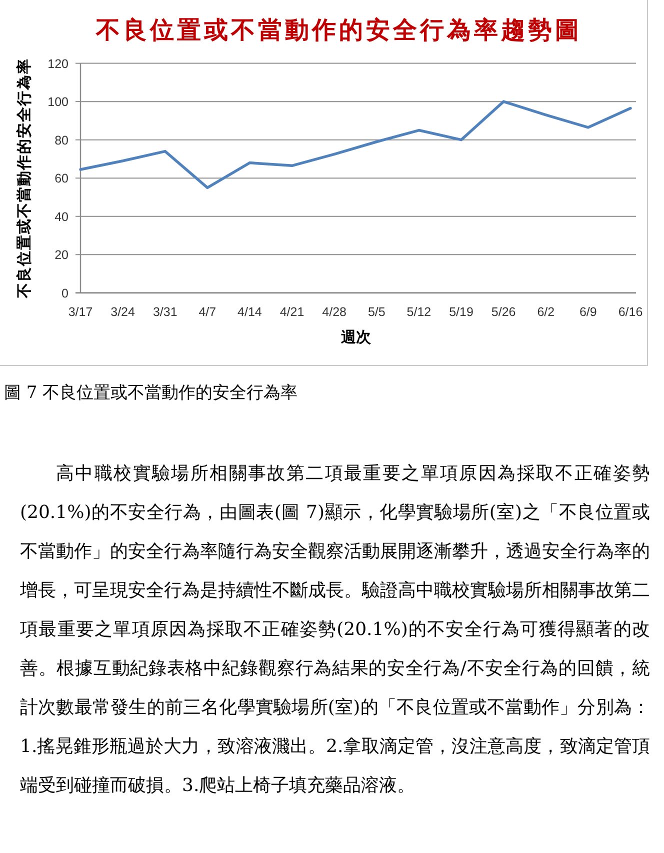 This screenshot has width=664, height=853. Describe the element at coordinates (250, 311) in the screenshot. I see `x-tick-label: 4/14` at that location.